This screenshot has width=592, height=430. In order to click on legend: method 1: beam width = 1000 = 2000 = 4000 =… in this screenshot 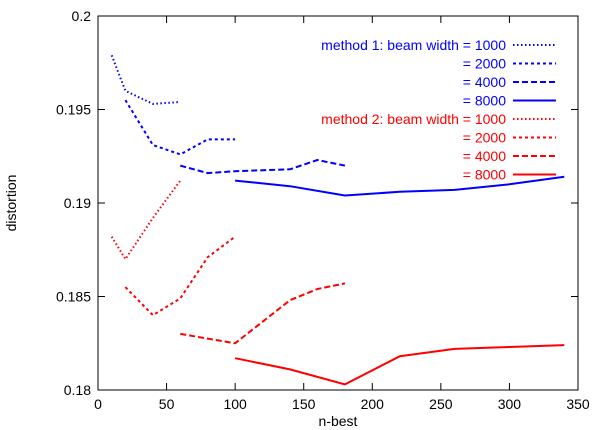, I will do `click(438, 110)`.